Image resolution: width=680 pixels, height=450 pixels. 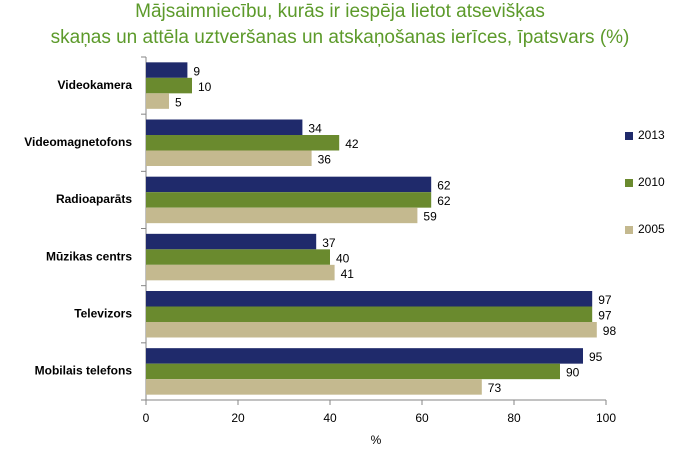 What do you see at coordinates (352, 144) in the screenshot?
I see `value-label: 42` at bounding box center [352, 144].